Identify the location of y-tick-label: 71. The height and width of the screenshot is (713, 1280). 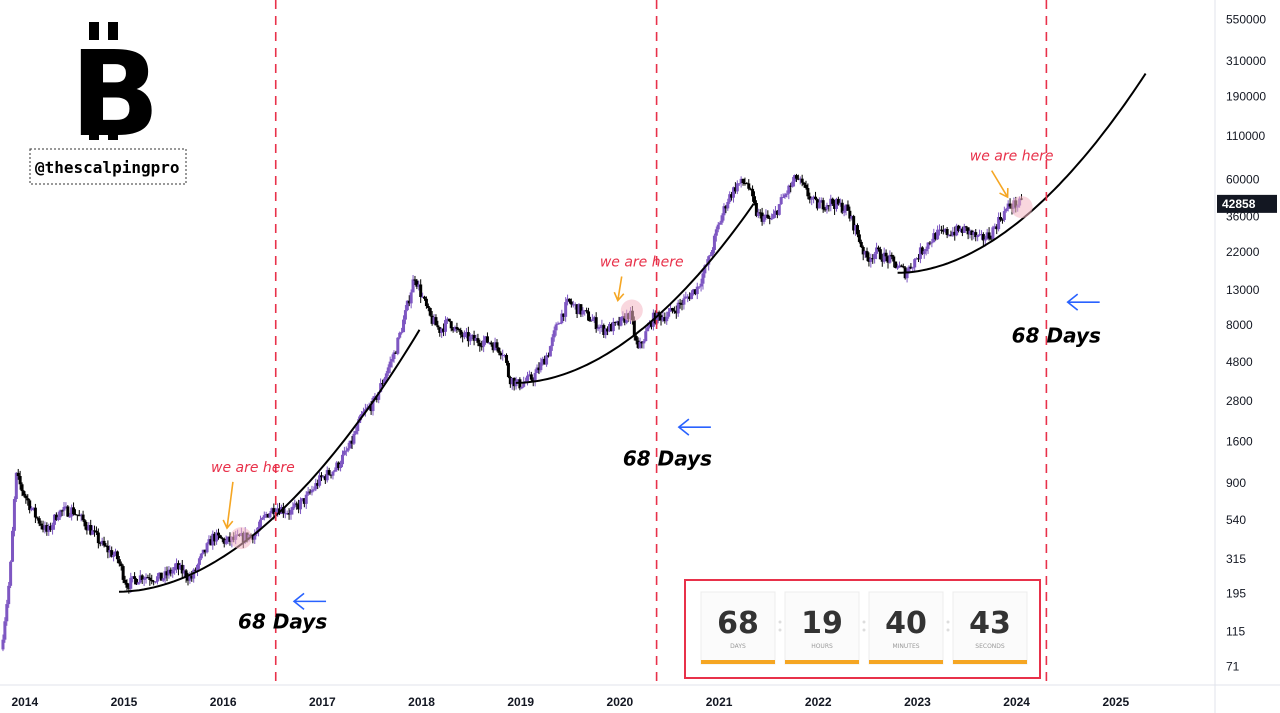
(1233, 667).